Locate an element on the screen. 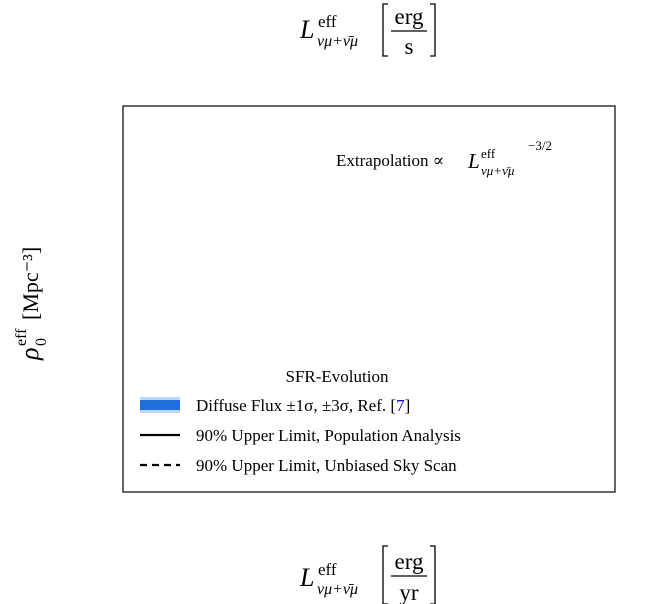 This screenshot has width=646, height=604. label-unit: [Mpc⁻³] is located at coordinates (30, 283).